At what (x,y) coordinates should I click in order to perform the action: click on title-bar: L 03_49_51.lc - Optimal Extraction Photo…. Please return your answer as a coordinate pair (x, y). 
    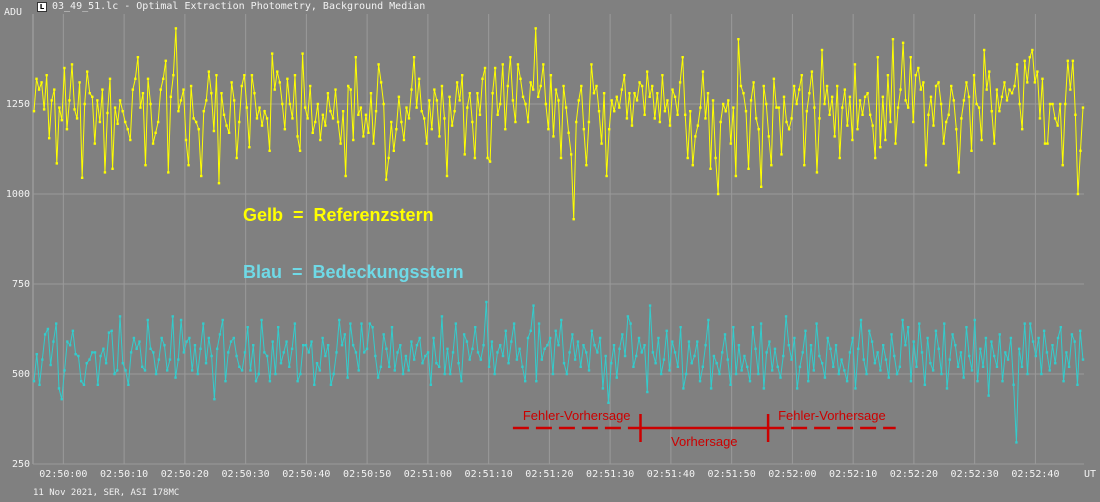
    Looking at the image, I should click on (550, 7).